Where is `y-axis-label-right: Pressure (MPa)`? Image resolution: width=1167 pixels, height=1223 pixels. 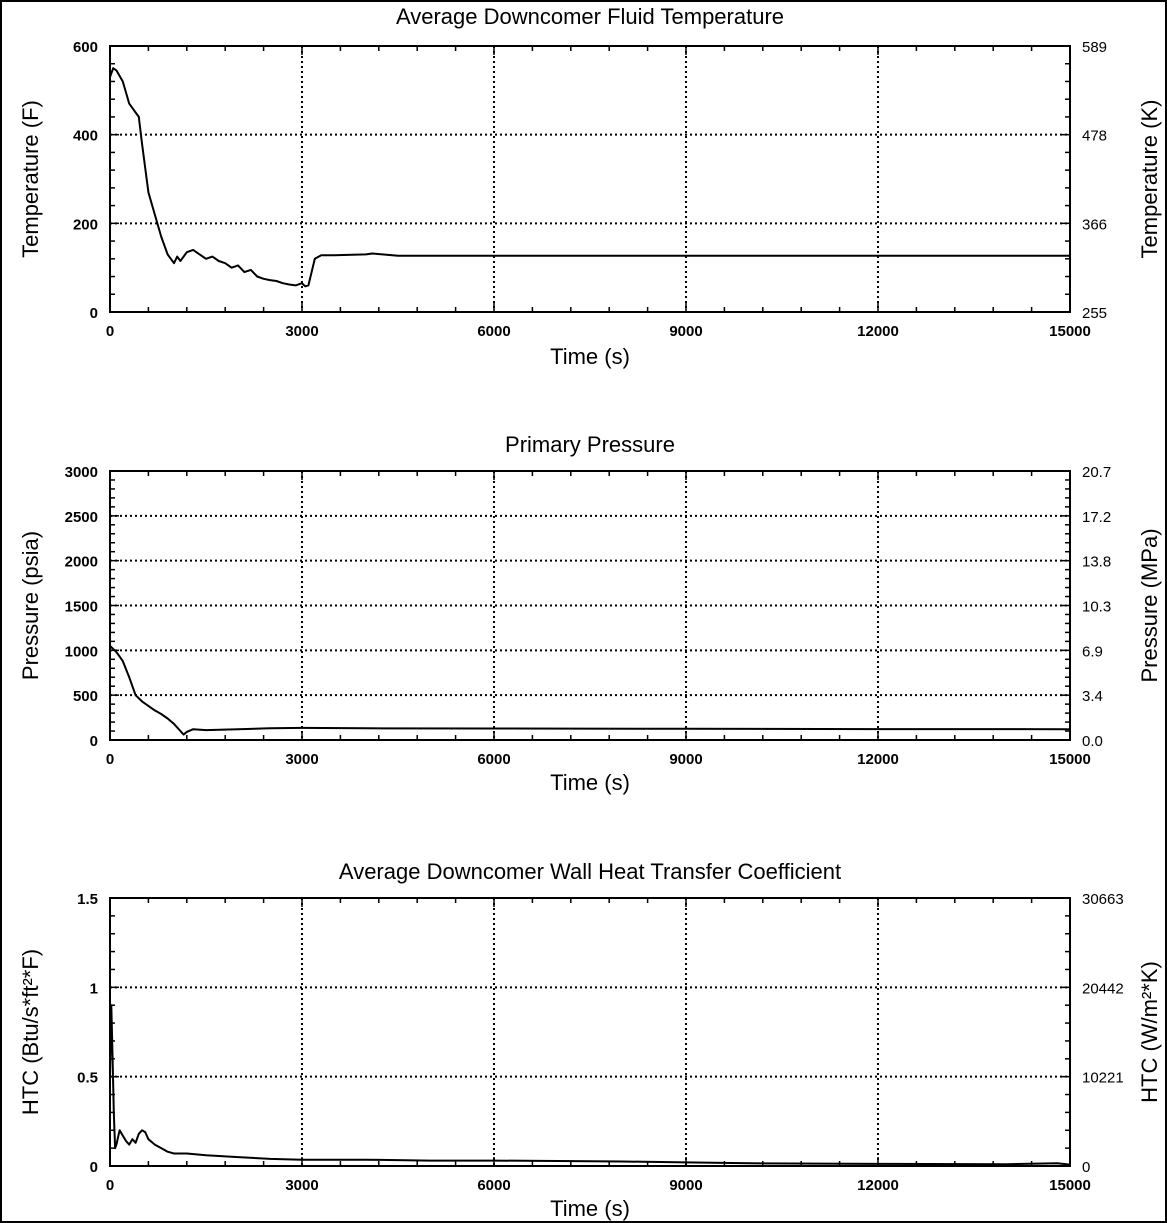
y-axis-label-right: Pressure (MPa) is located at coordinates (1149, 605).